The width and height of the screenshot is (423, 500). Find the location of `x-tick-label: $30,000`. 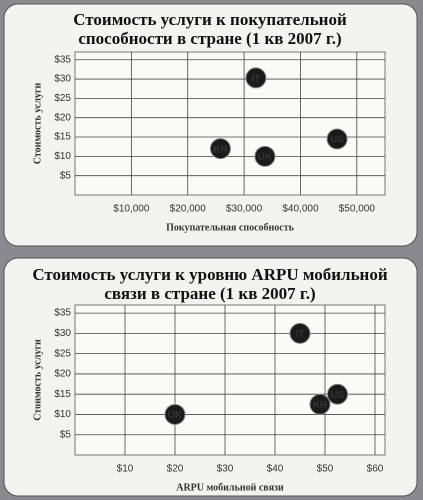

x-tick-label: $30,000 is located at coordinates (244, 209).